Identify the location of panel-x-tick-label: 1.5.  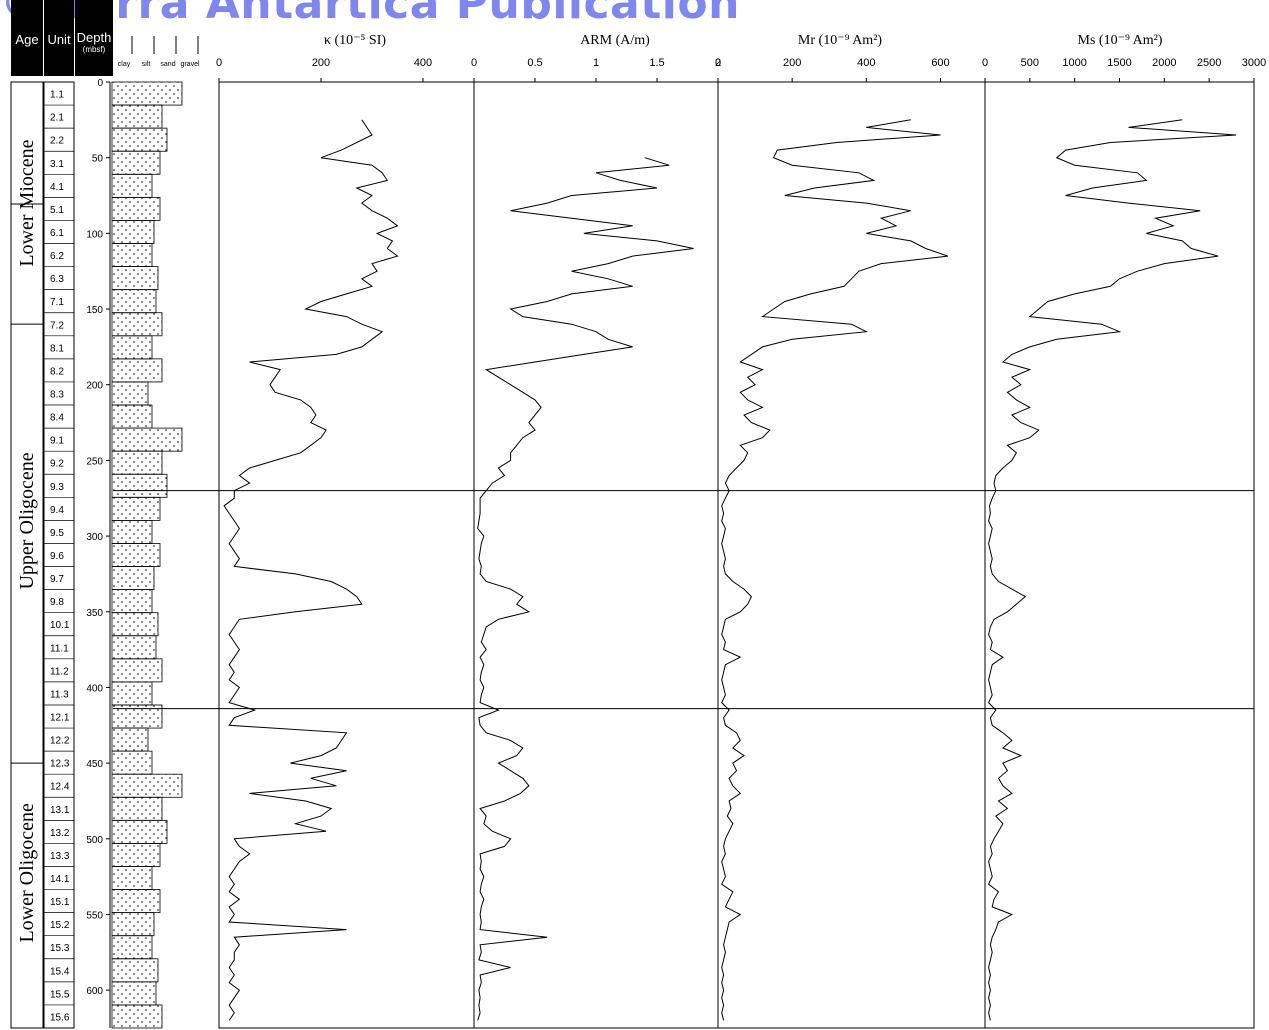
(656, 63).